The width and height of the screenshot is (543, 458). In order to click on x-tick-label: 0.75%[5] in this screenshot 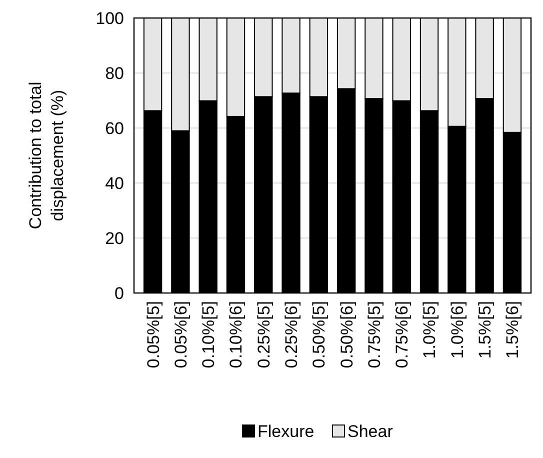, I will do `click(374, 334)`.